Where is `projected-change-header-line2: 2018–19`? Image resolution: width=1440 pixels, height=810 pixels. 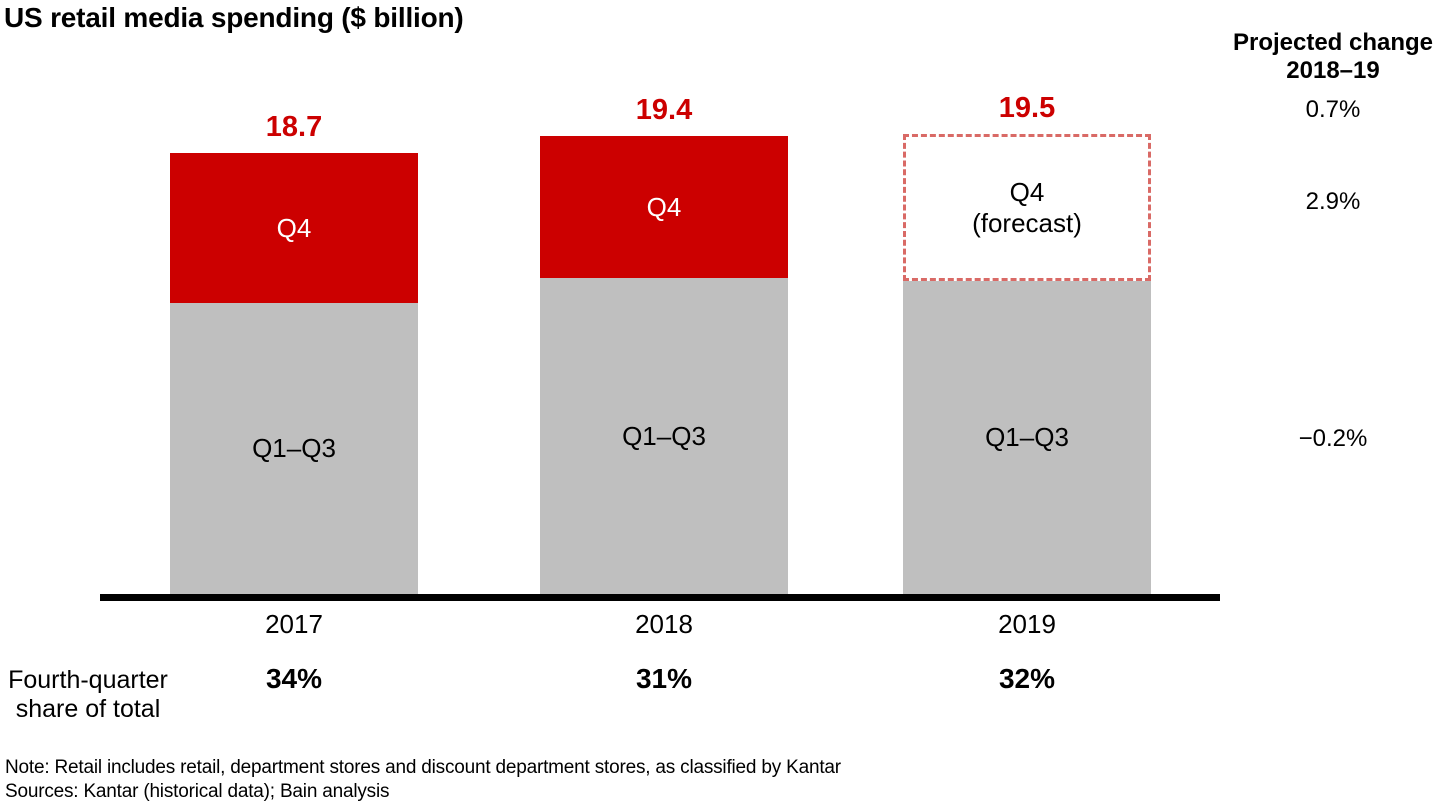
projected-change-header-line2: 2018–19 is located at coordinates (1333, 70).